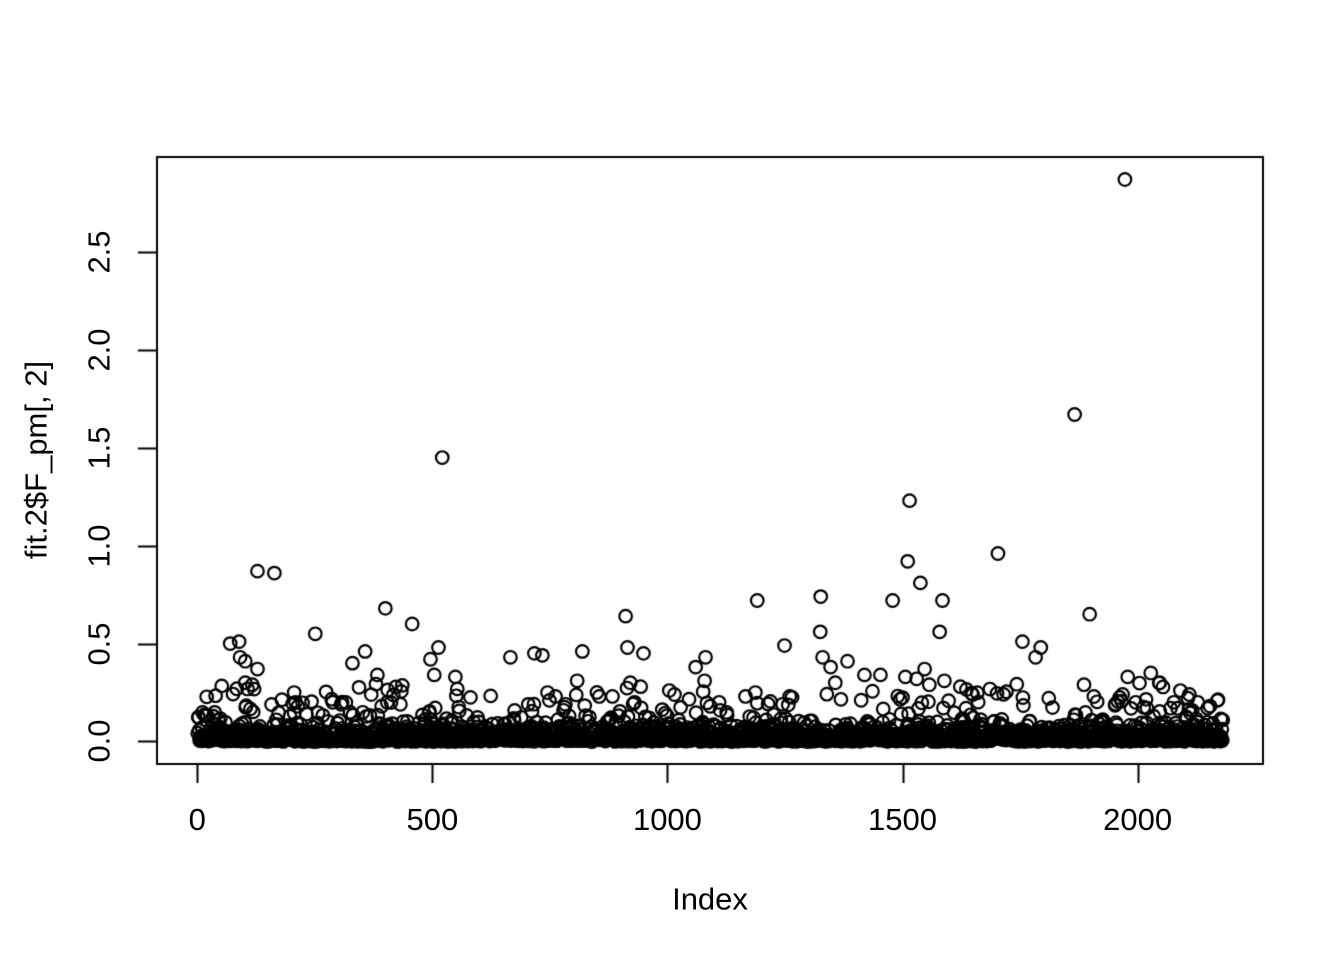  Describe the element at coordinates (99, 546) in the screenshot. I see `y-tick-label: 1.0` at that location.